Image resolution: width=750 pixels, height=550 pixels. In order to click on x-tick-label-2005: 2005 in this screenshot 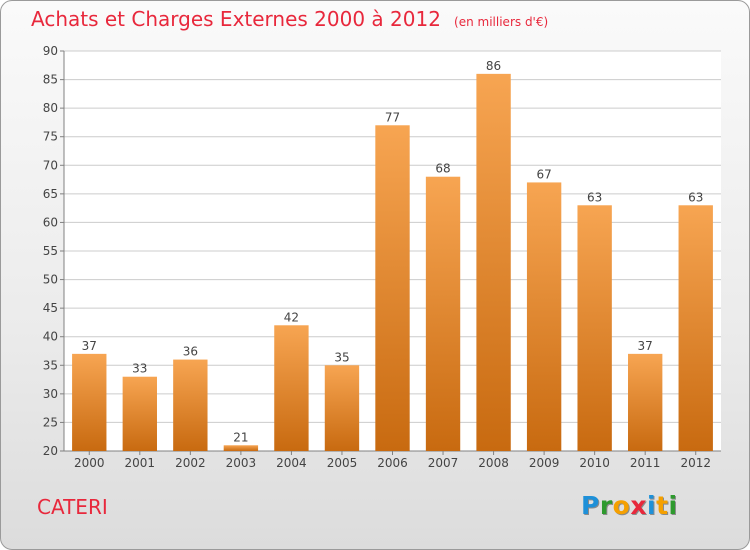, I will do `click(342, 463)`.